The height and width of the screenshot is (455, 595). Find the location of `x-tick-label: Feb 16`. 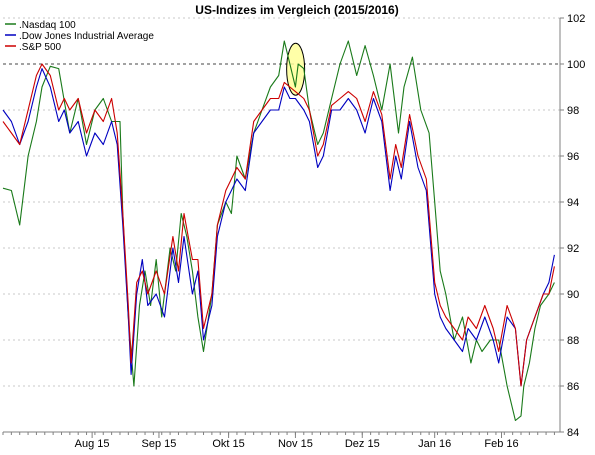

x-tick-label: Feb 16 is located at coordinates (501, 444).